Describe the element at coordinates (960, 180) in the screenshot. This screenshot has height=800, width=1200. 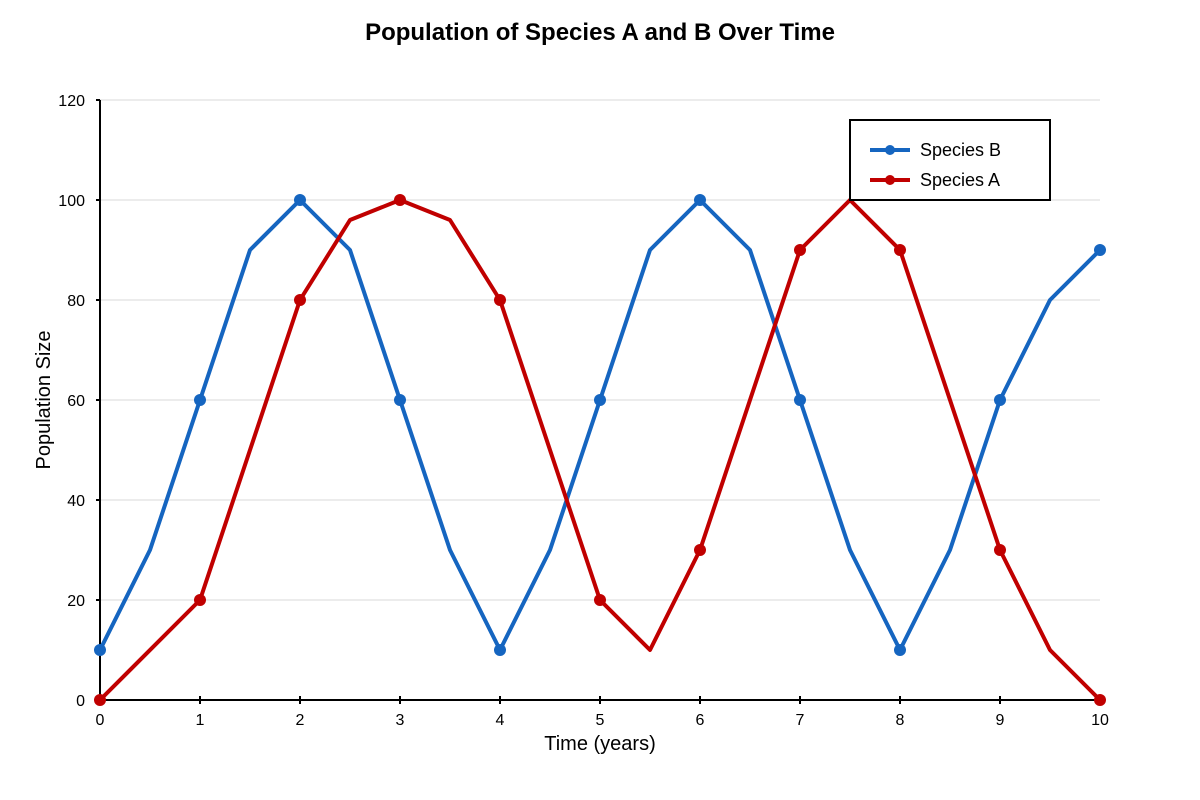
I see `legend-label-species-a: Species A` at that location.